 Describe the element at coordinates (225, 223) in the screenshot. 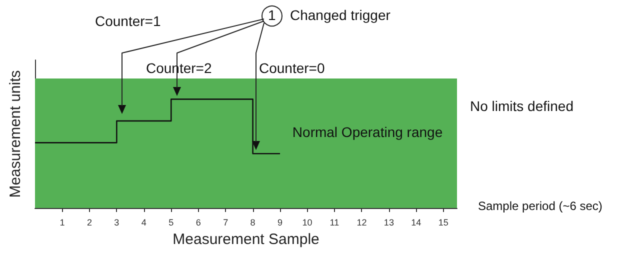

I see `x-tick-label: 7` at that location.